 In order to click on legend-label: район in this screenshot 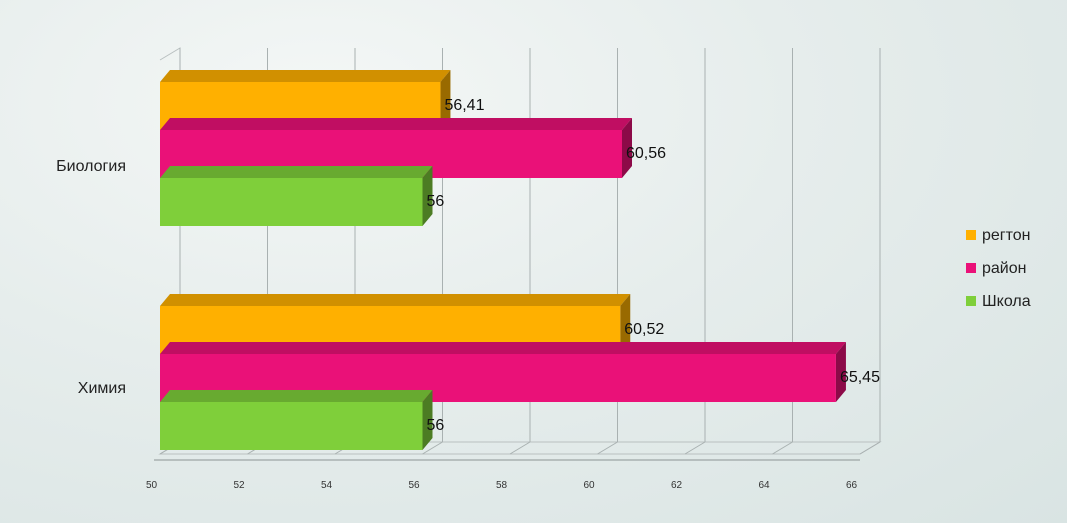, I will do `click(1004, 268)`.